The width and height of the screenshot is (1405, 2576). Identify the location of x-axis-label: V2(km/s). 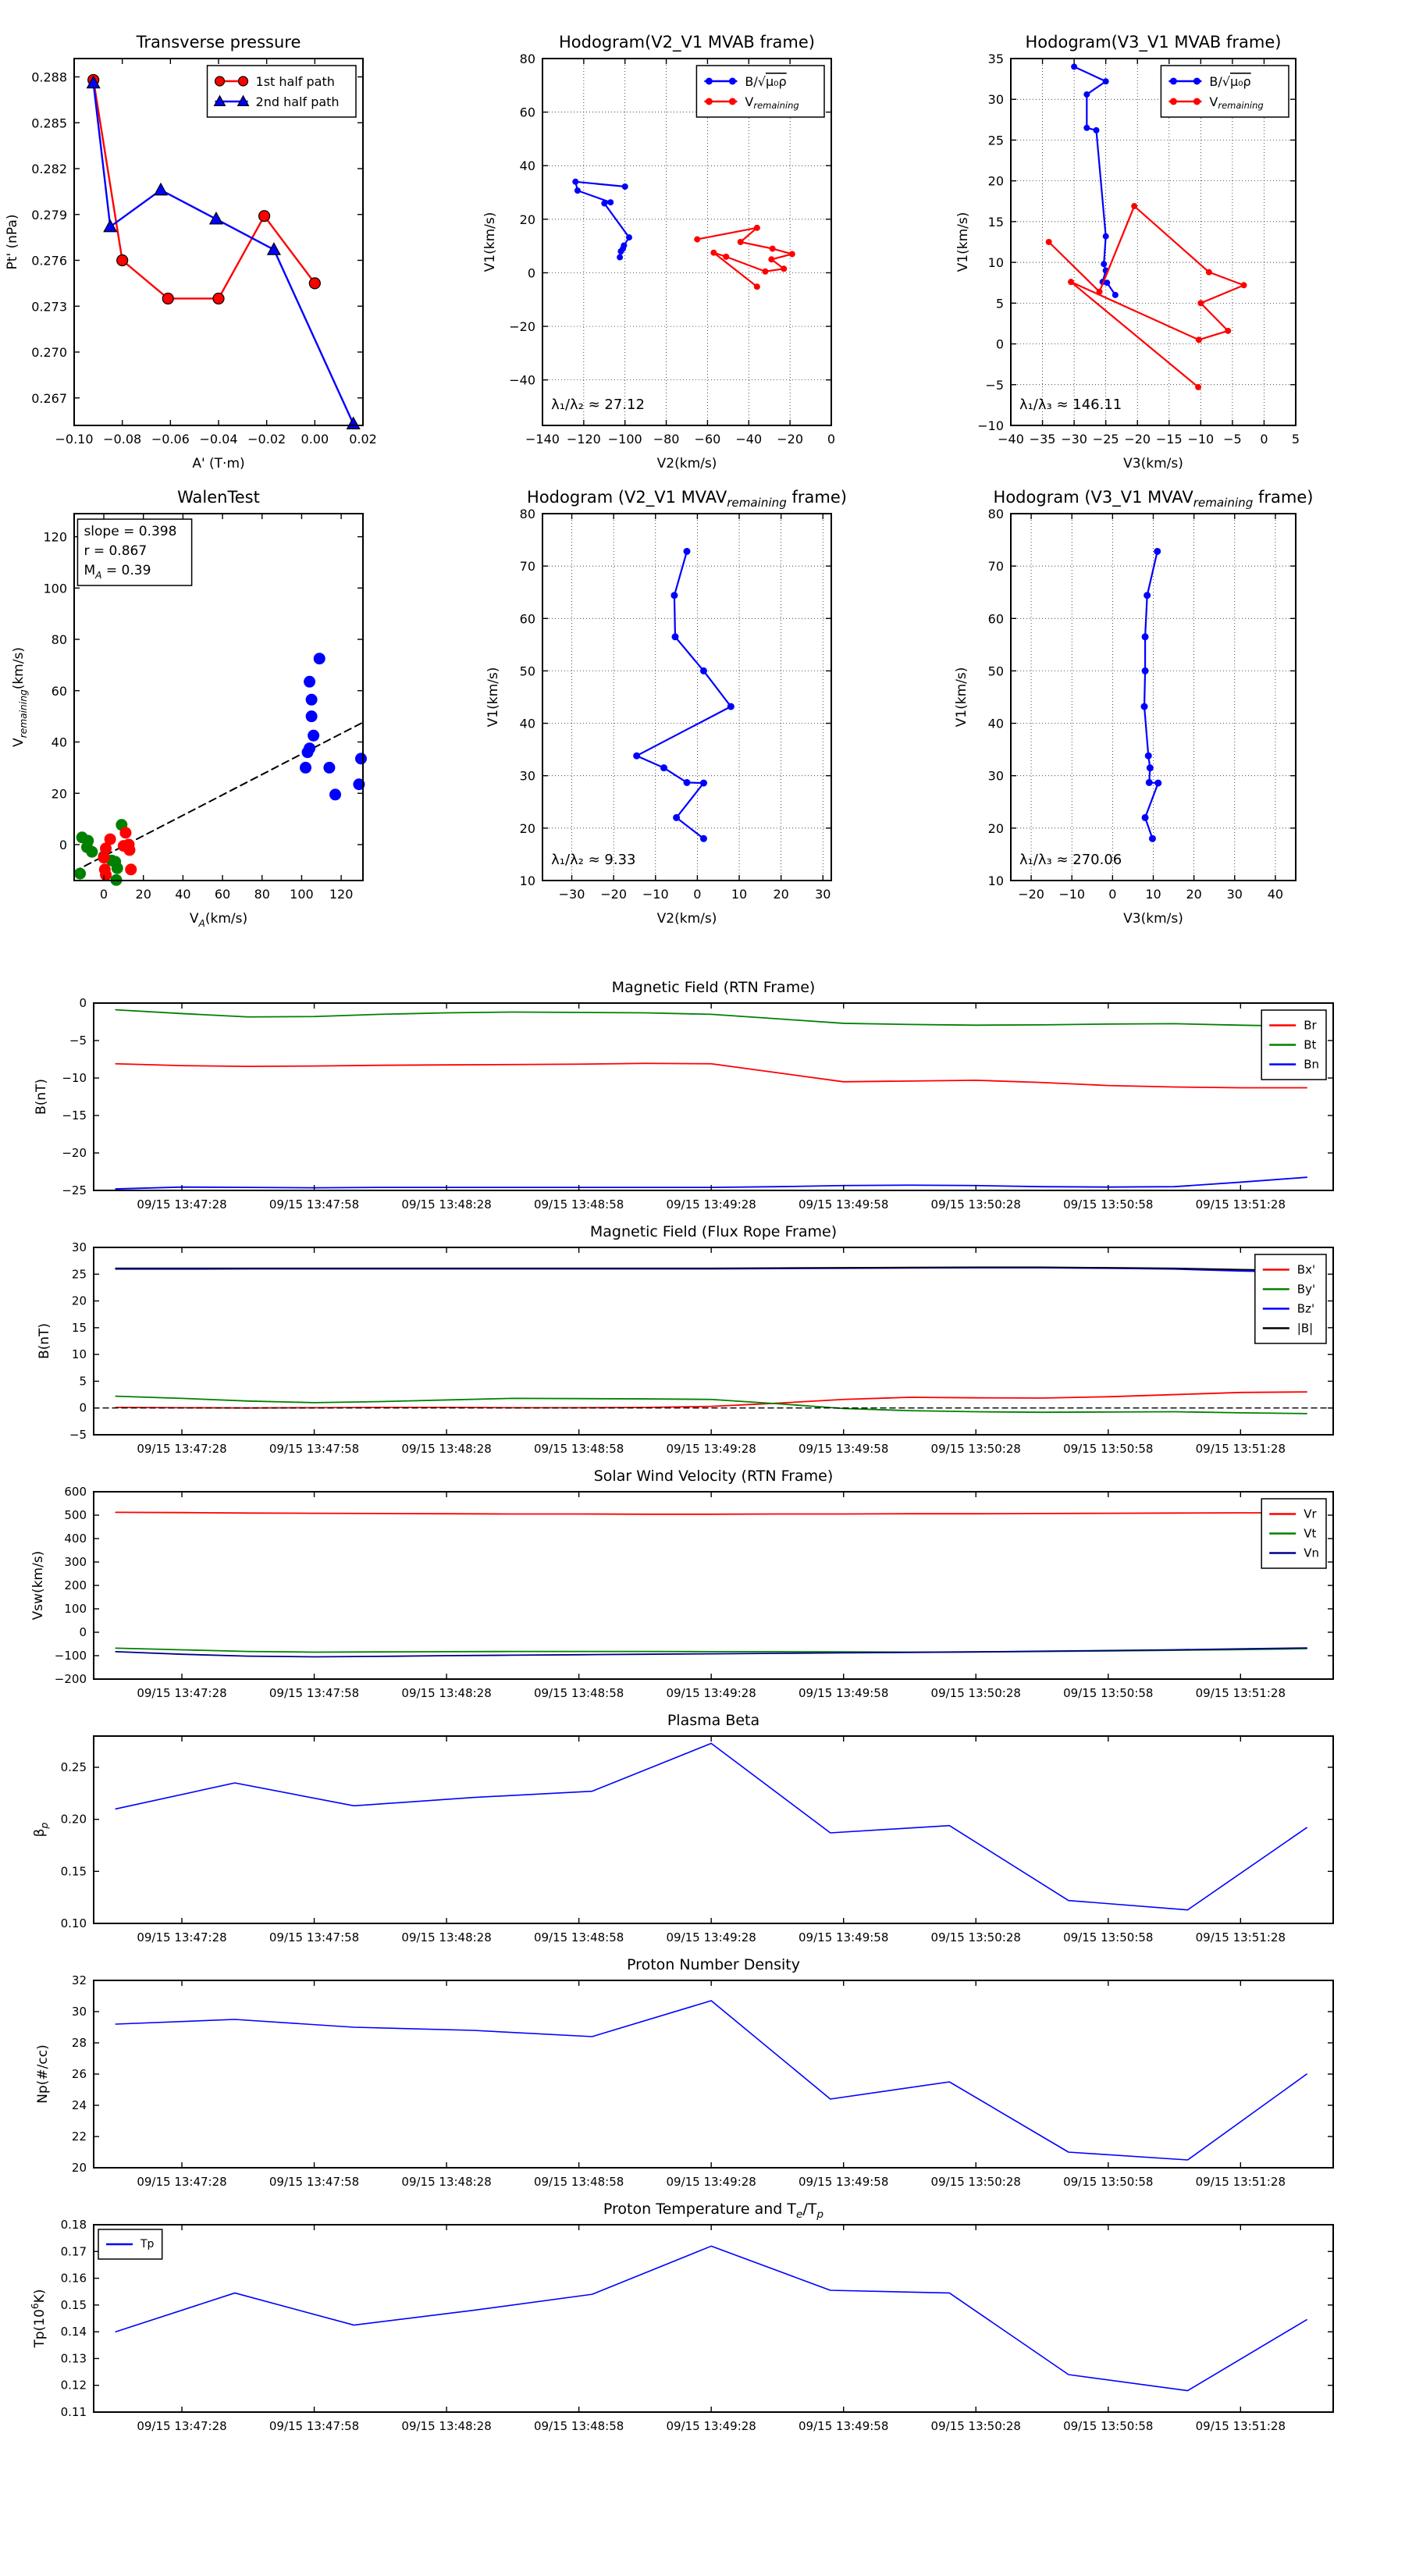
(687, 464).